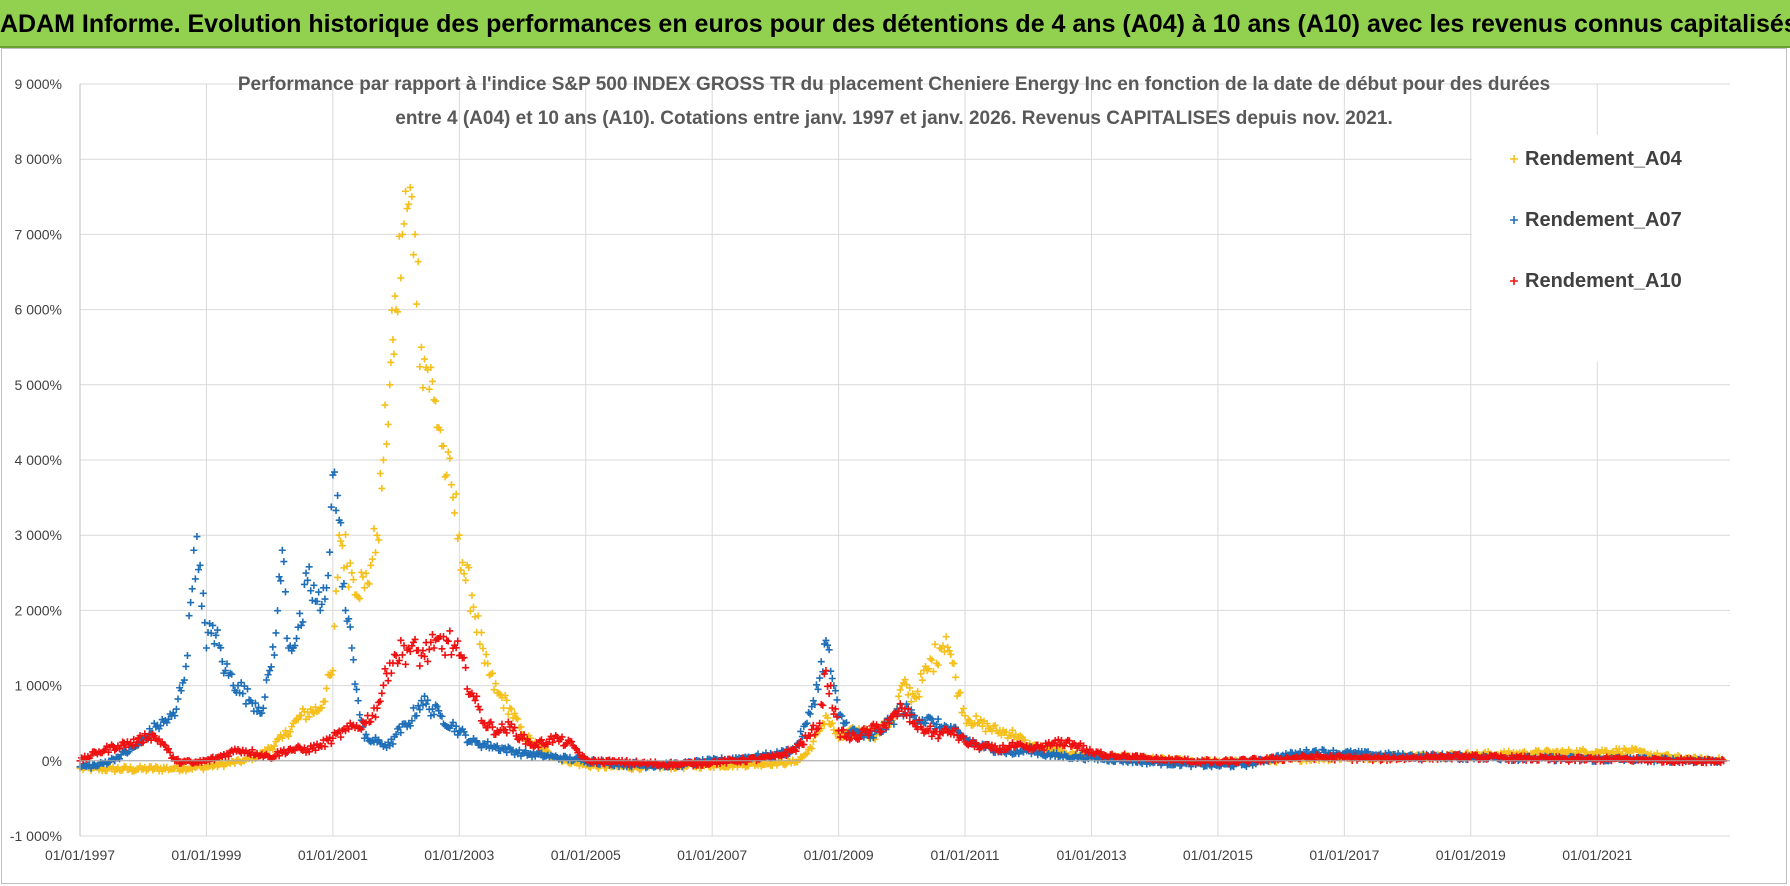 This screenshot has width=1790, height=886. I want to click on legend: Rendement_A04 Rendement_A07 Rendement_A10, so click(1596, 220).